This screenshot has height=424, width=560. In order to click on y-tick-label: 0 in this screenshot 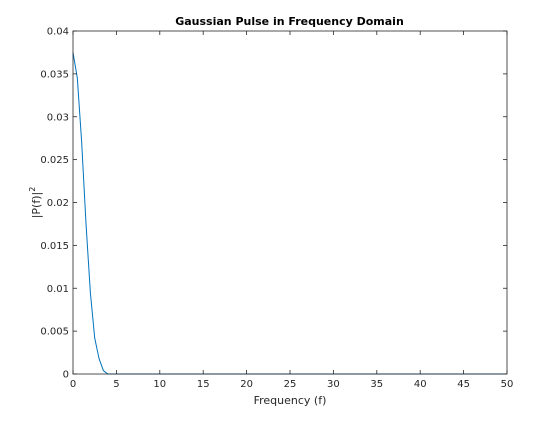, I will do `click(66, 375)`.